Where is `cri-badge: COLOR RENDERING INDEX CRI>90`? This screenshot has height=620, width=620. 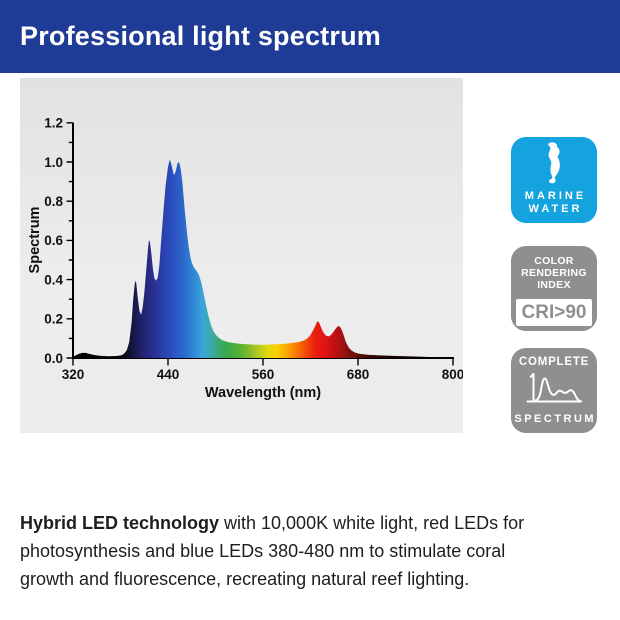 cri-badge: COLOR RENDERING INDEX CRI>90 is located at coordinates (554, 288).